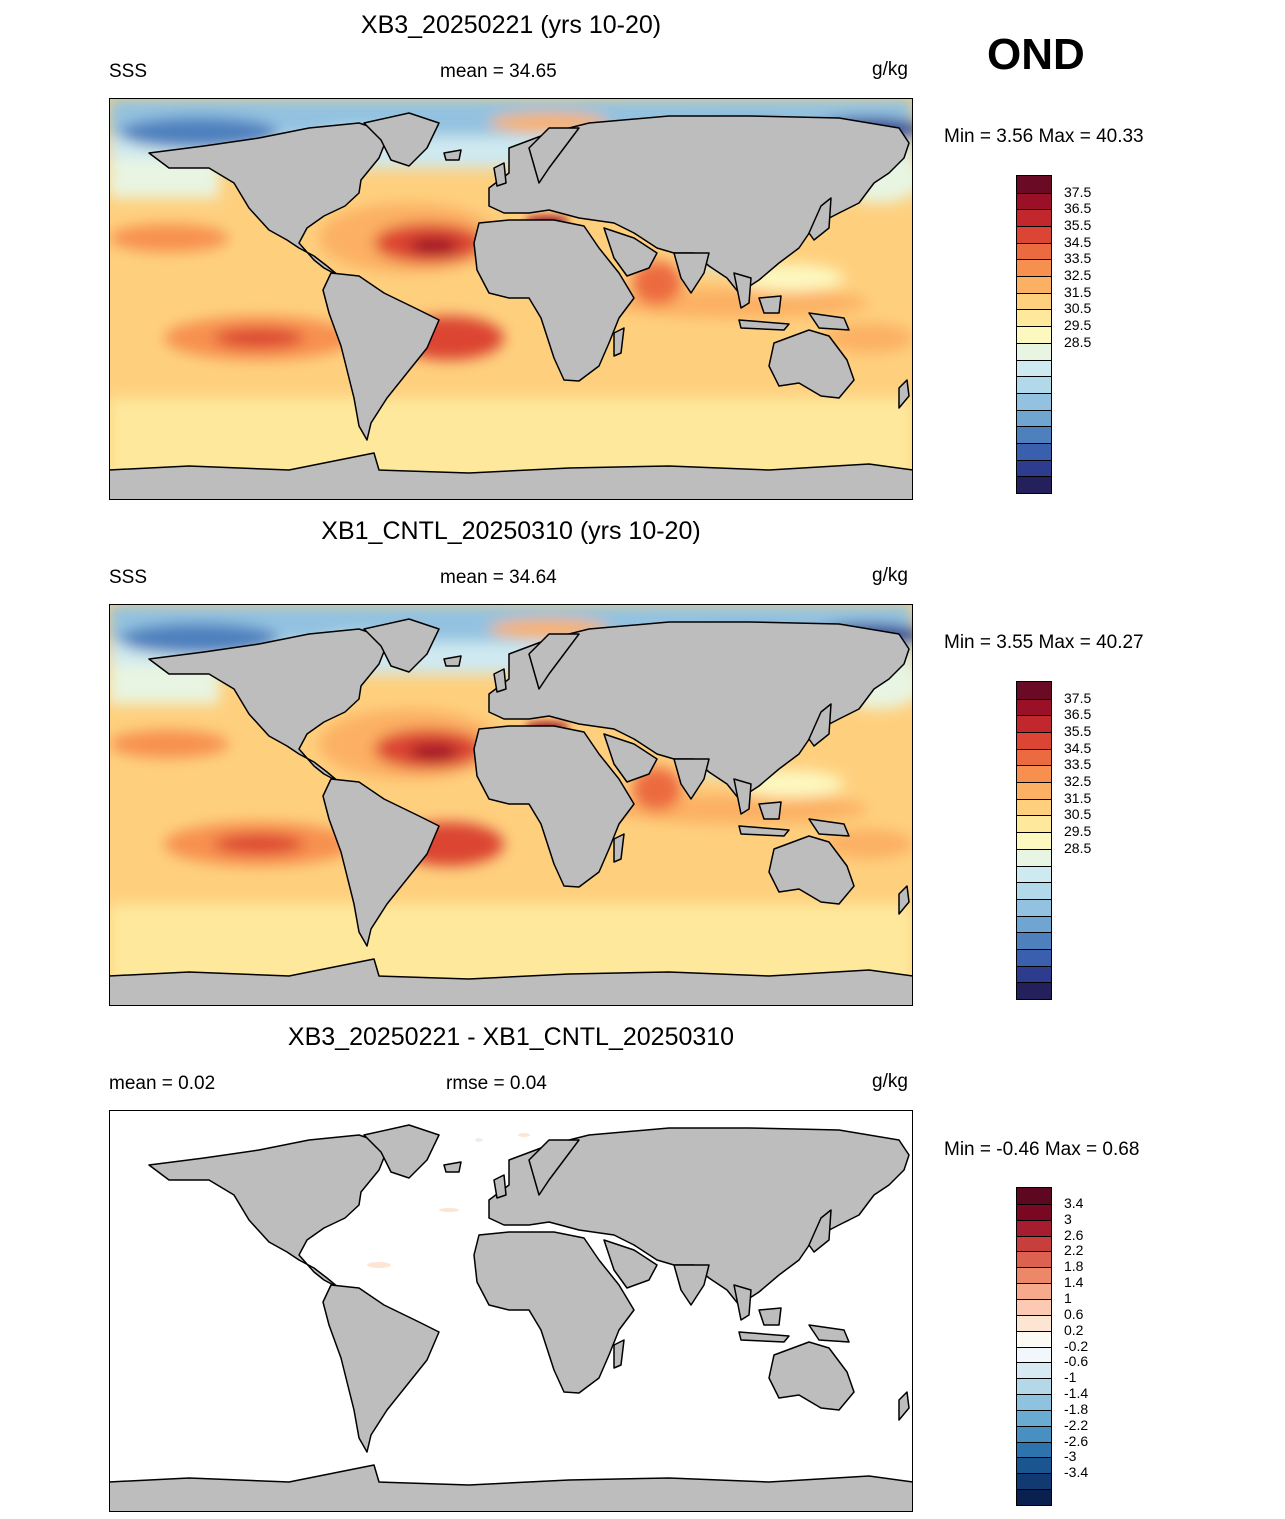 Image resolution: width=1285 pixels, height=1519 pixels. I want to click on panel-3-colorbar, so click(1034, 1346).